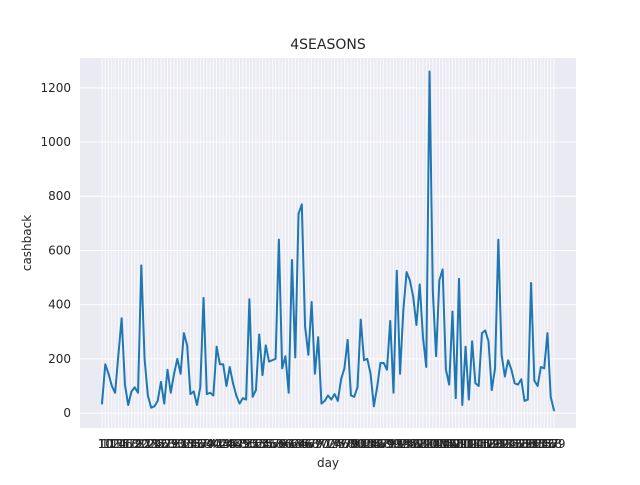  I want to click on x-tick-label: 103, so click(436, 444).